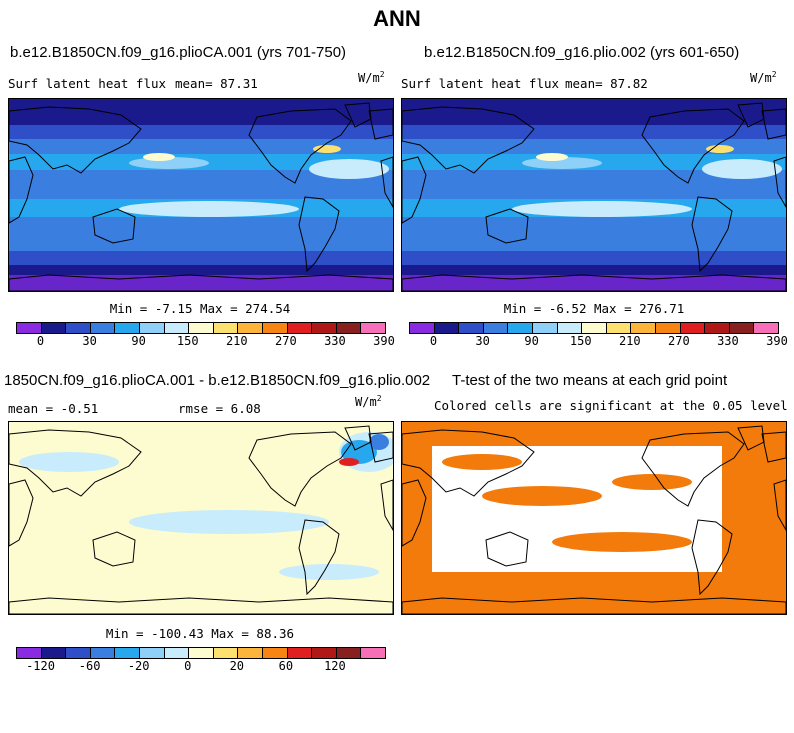 This screenshot has height=733, width=794. What do you see at coordinates (200, 633) in the screenshot?
I see `panel3-minmax: Min = -100.43 Max = 88.36` at bounding box center [200, 633].